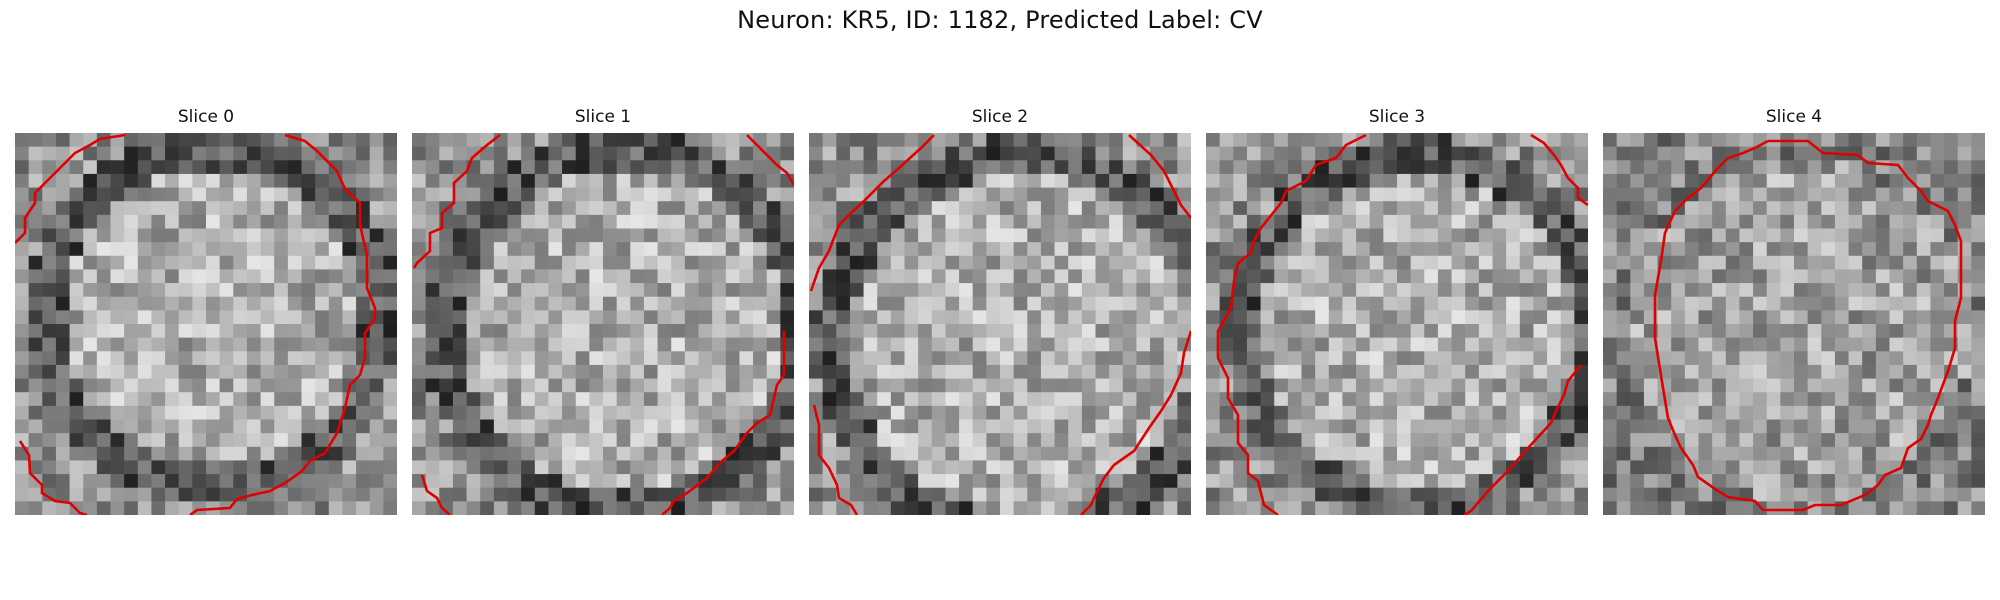 This screenshot has width=2000, height=600. What do you see at coordinates (206, 117) in the screenshot?
I see `slice-title: Slice 0` at bounding box center [206, 117].